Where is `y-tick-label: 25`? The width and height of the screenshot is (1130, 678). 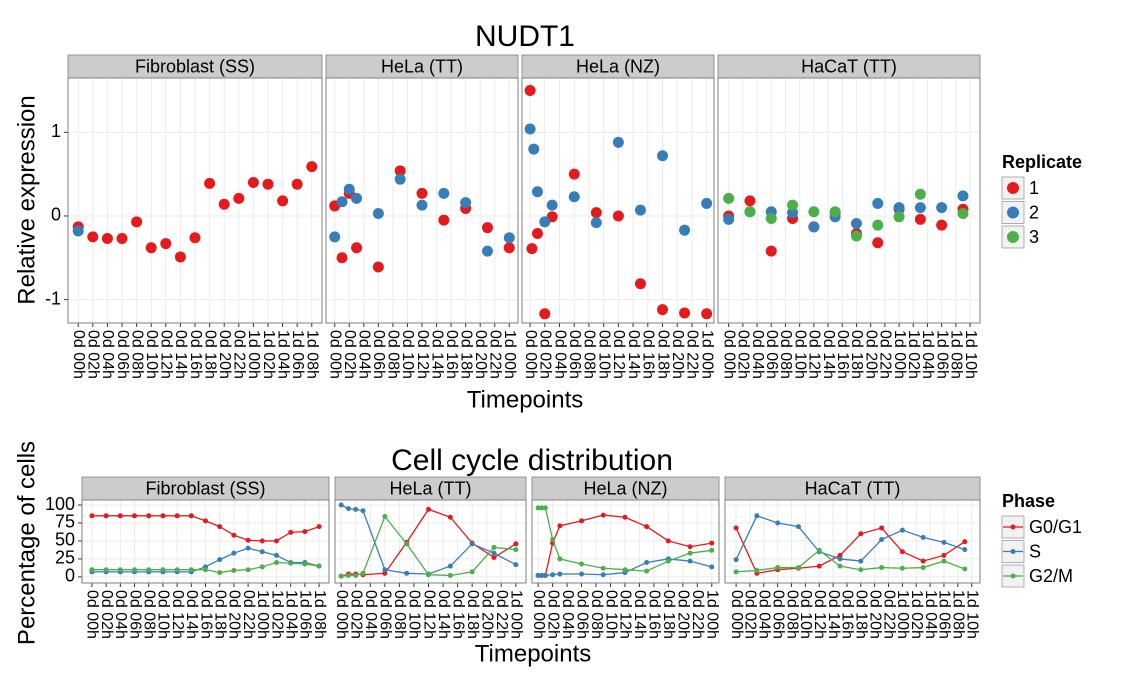
y-tick-label: 25 is located at coordinates (65, 558).